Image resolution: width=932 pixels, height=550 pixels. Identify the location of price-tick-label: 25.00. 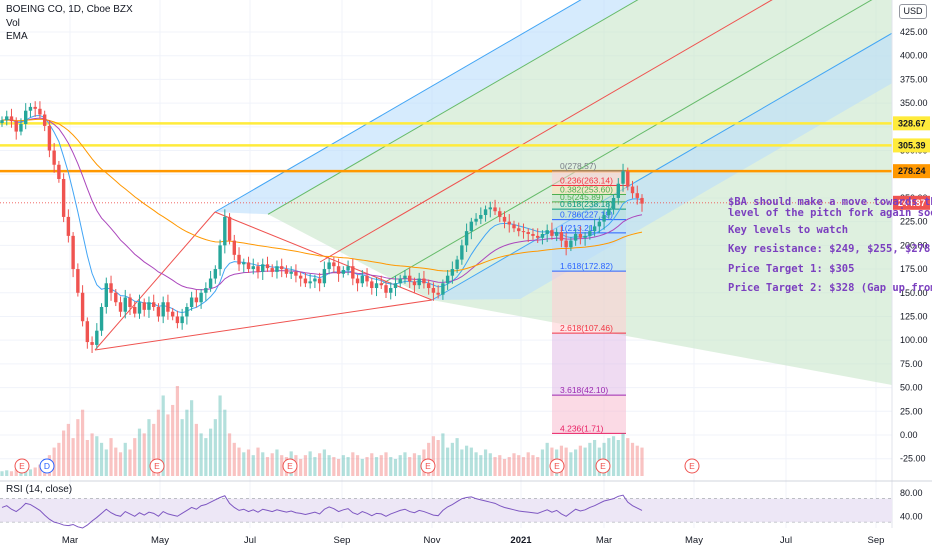
(911, 411).